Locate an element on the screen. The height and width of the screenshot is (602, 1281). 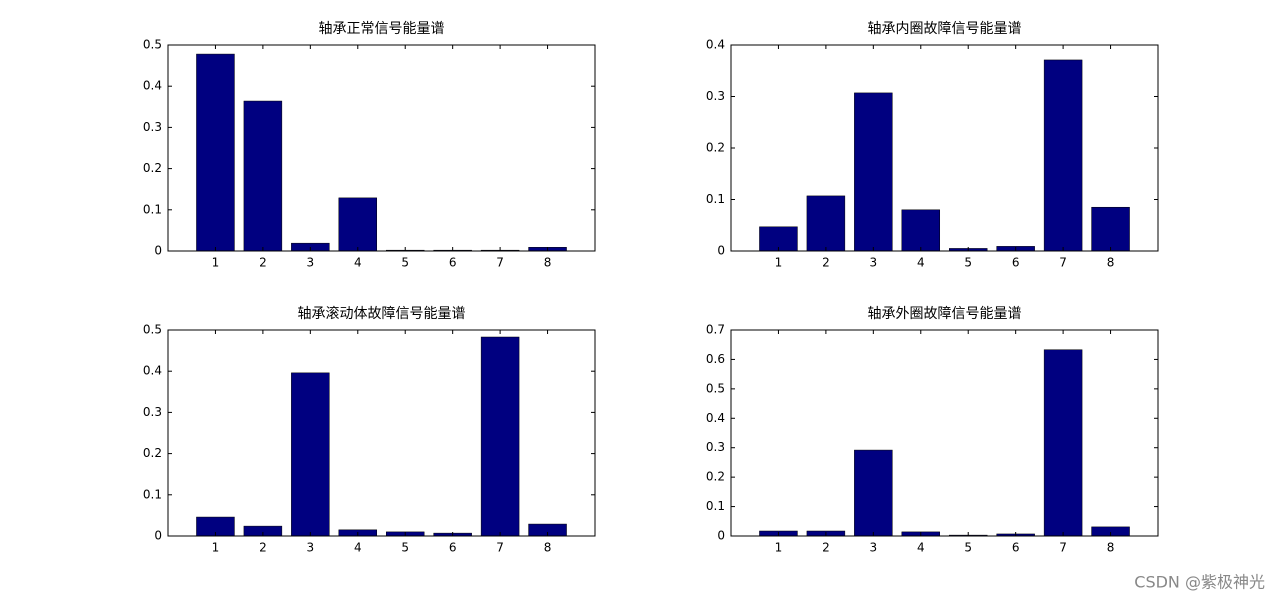
chart-title: 轴承内圈故障信号能量谱 is located at coordinates (945, 29).